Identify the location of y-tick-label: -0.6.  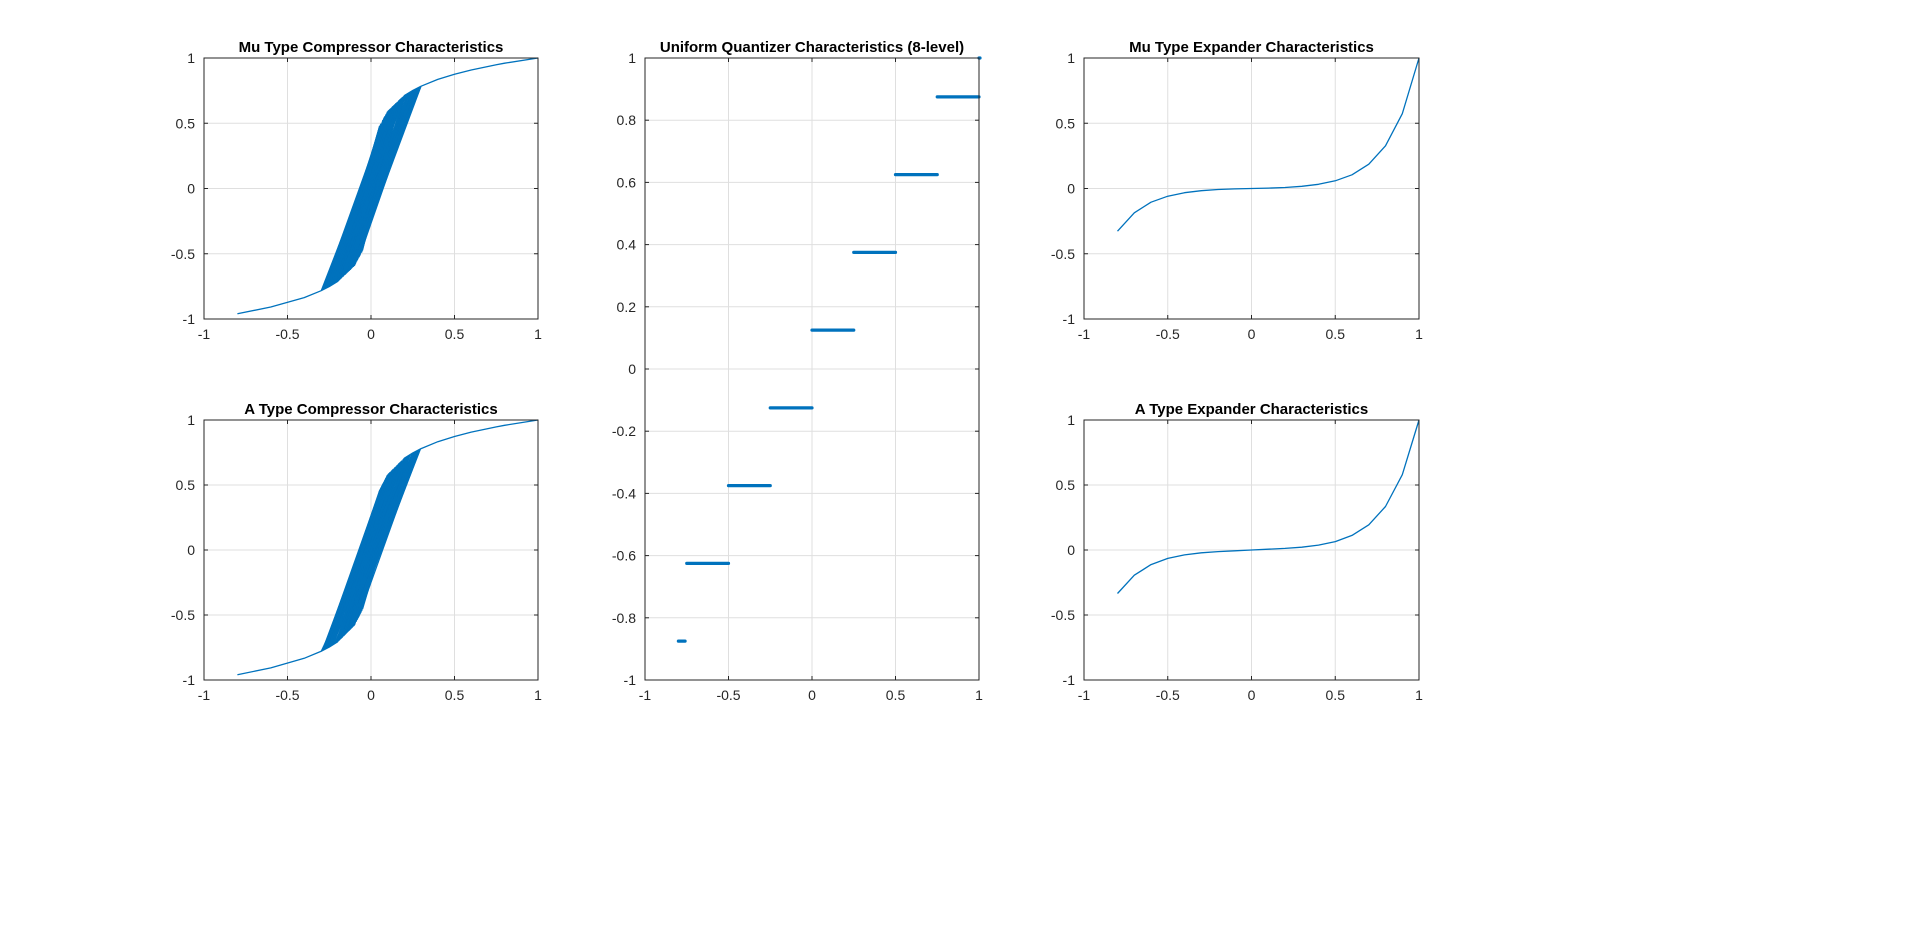
(624, 556).